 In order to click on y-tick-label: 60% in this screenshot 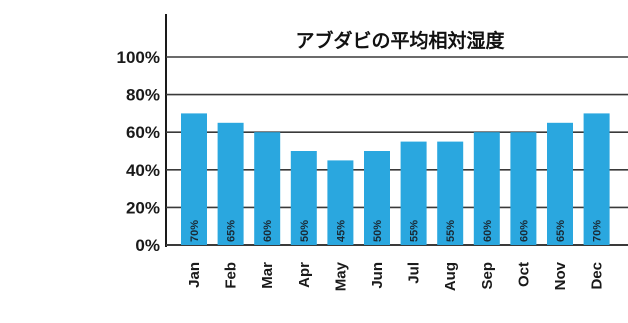, I will do `click(143, 132)`.